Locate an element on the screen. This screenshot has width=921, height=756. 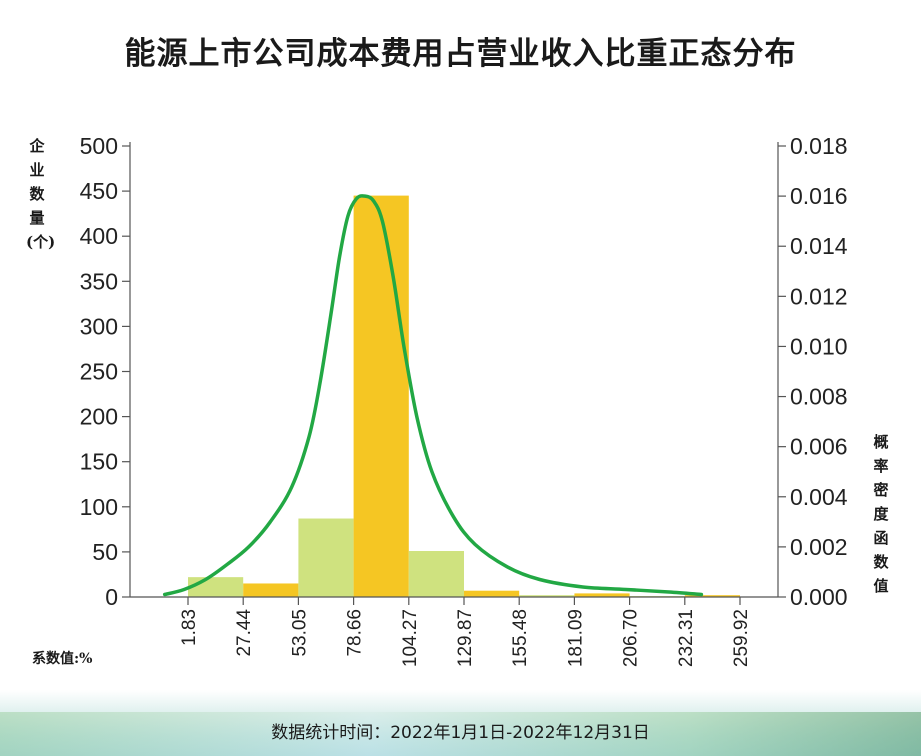
footer-decoration is located at coordinates (460, 723).